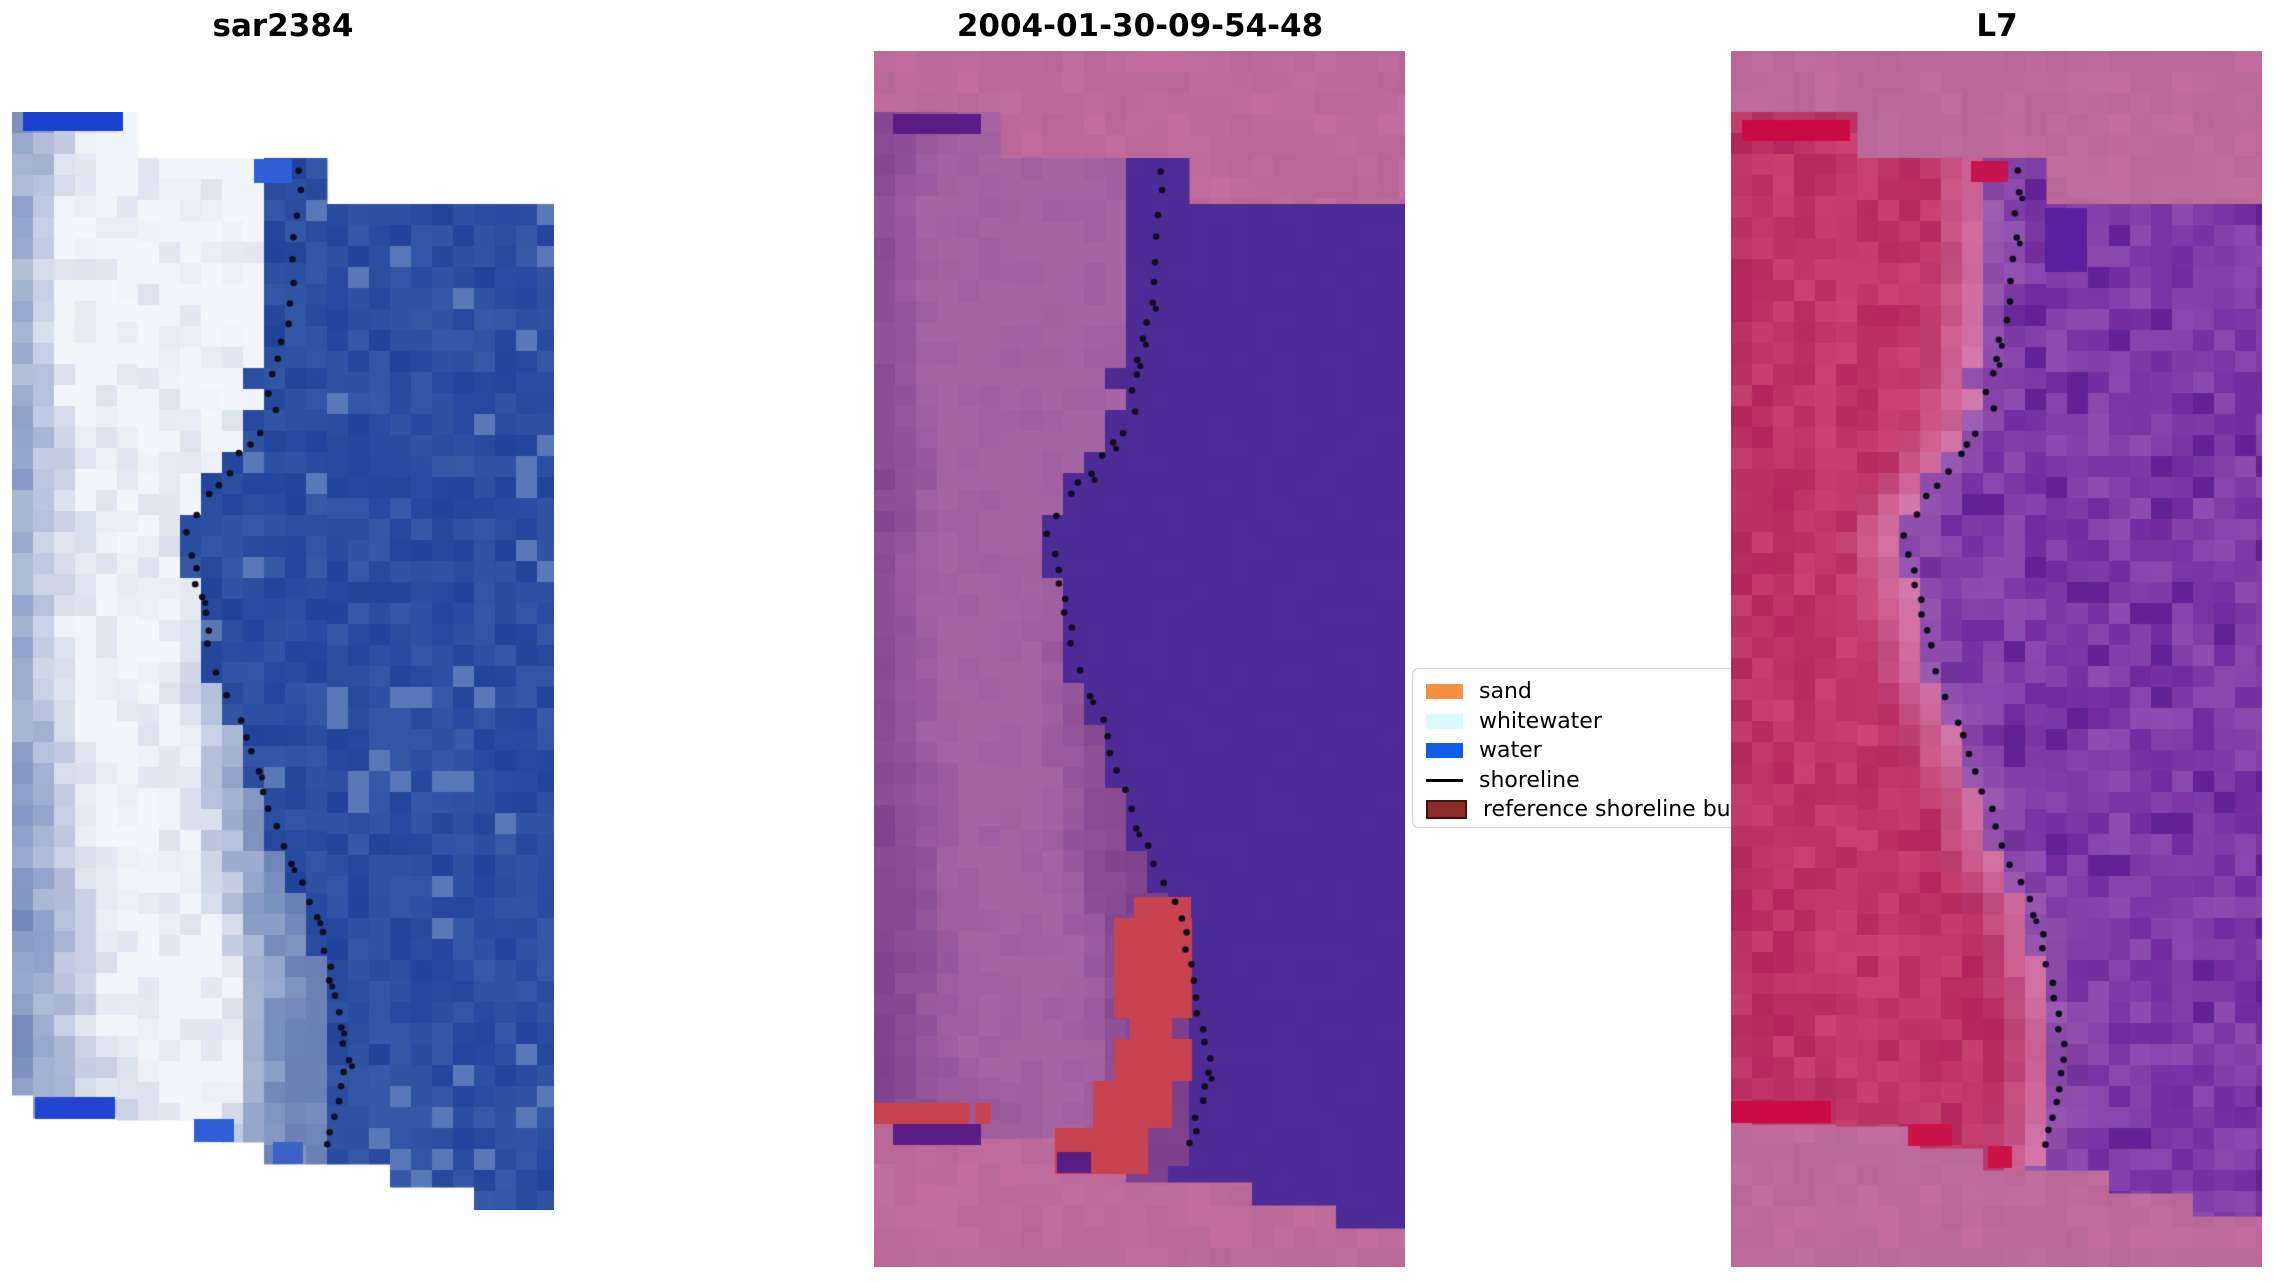 This screenshot has width=2274, height=1283. Describe the element at coordinates (1446, 810) in the screenshot. I see `reference-buffer-swatch-icon` at that location.